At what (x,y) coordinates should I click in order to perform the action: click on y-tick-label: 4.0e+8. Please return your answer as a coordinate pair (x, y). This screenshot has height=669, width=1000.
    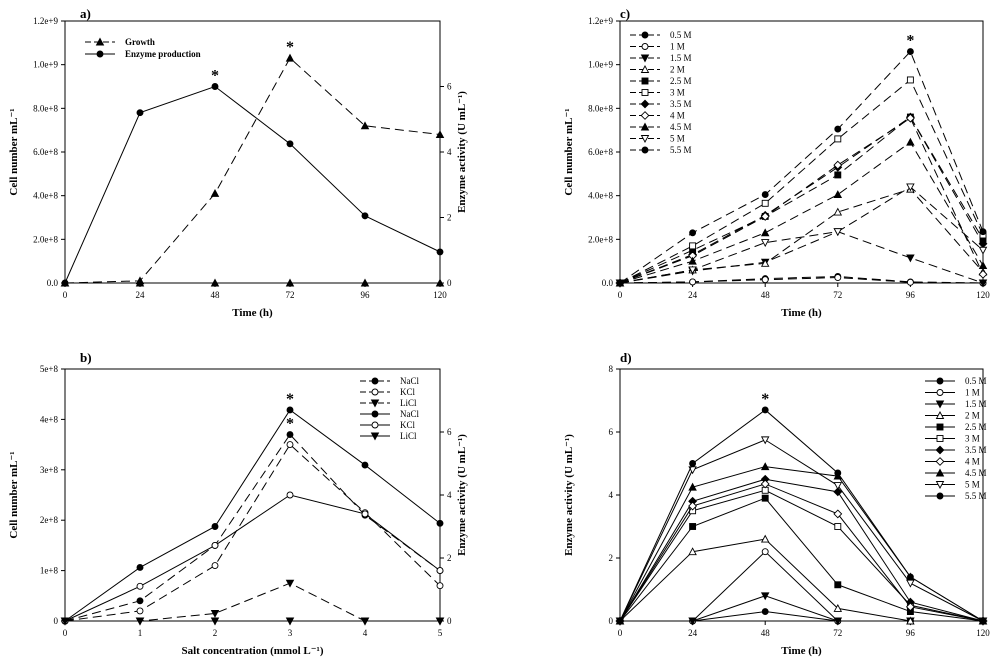
    Looking at the image, I should click on (45, 196).